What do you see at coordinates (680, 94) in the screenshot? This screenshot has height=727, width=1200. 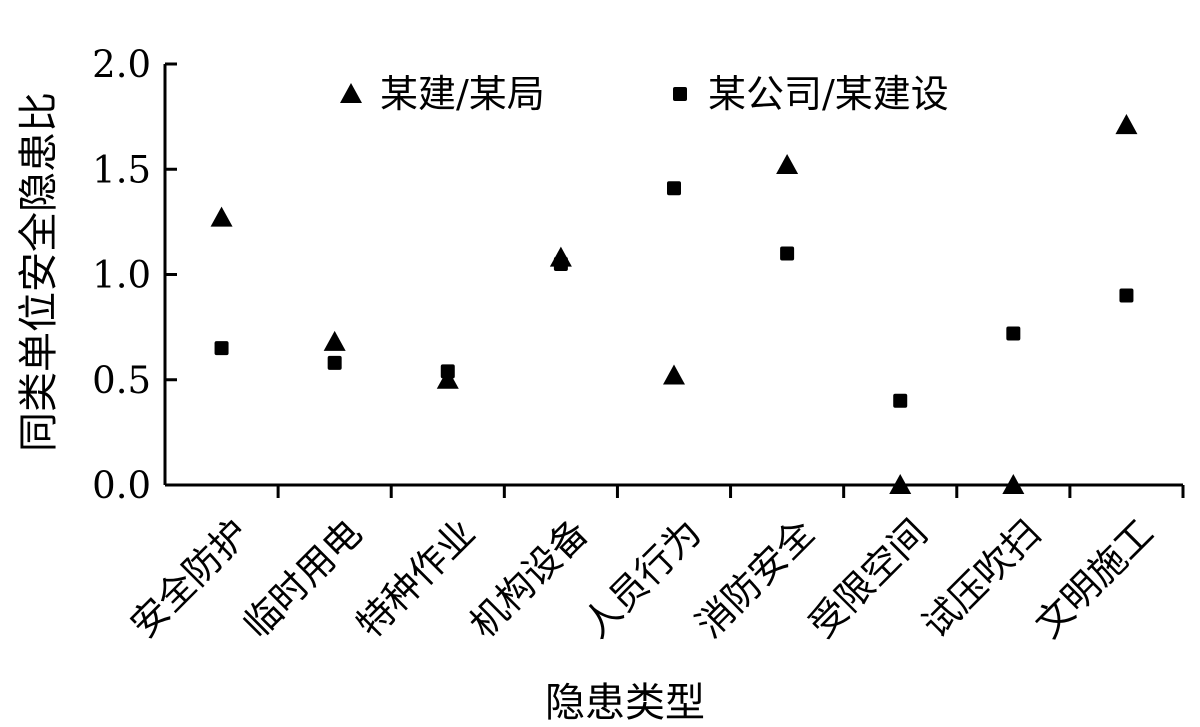 I see `legend-marker-square` at bounding box center [680, 94].